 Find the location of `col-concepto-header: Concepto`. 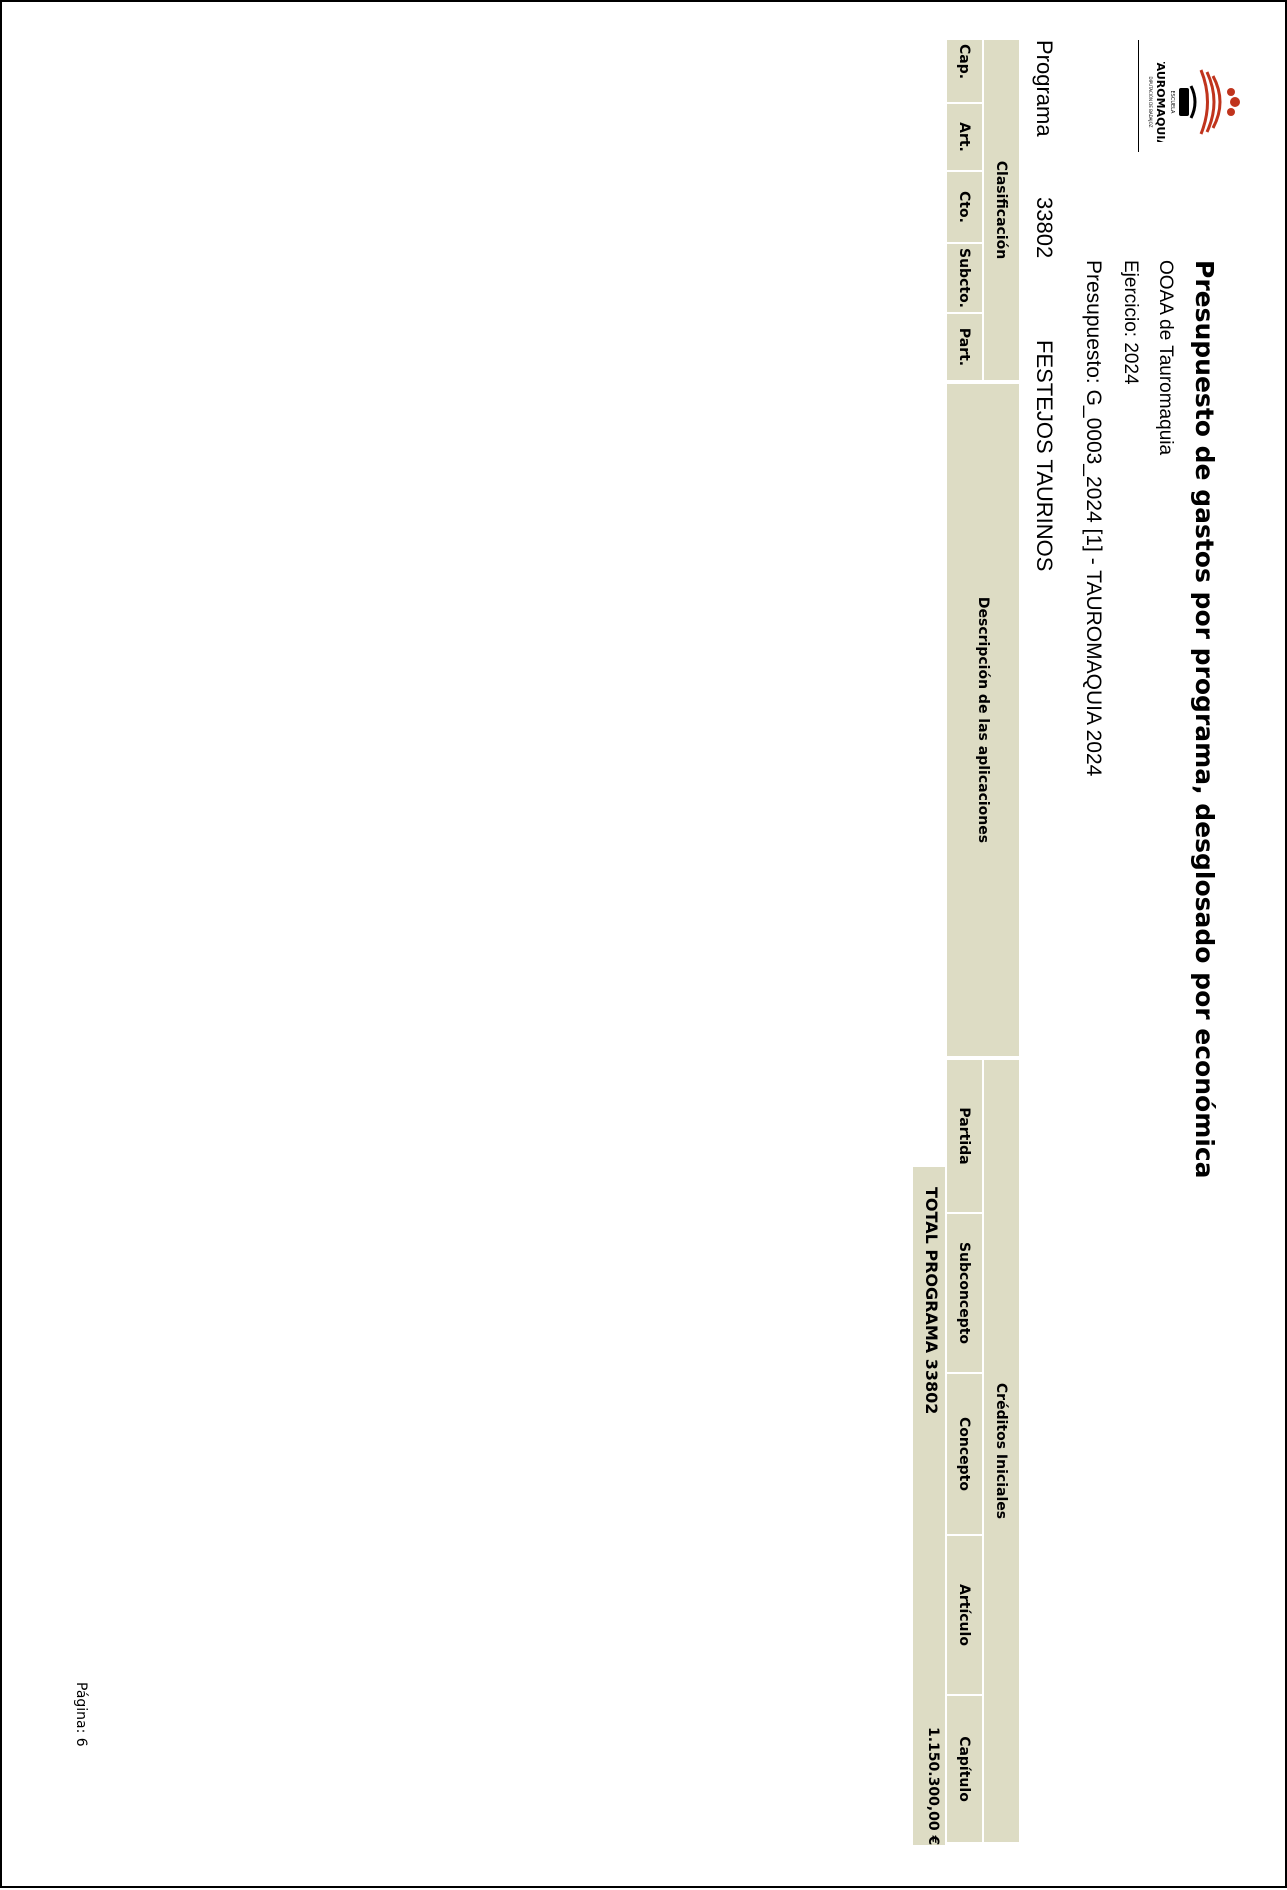

col-concepto-header: Concepto is located at coordinates (964, 1454).